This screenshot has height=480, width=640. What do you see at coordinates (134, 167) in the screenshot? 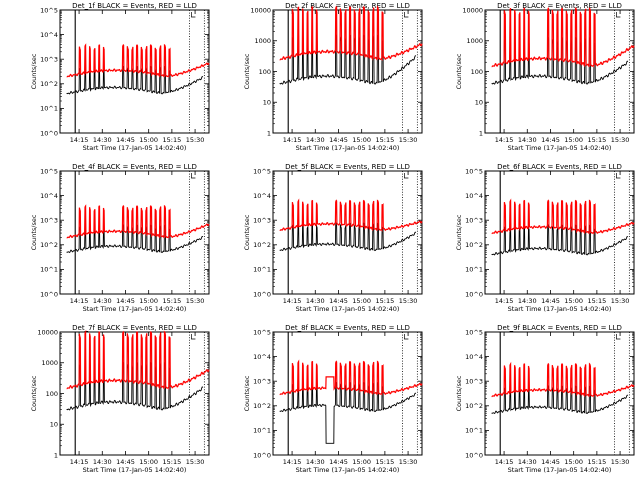
I see `chart-title: Det_4f BLACK = Events, RED = LLD` at bounding box center [134, 167].